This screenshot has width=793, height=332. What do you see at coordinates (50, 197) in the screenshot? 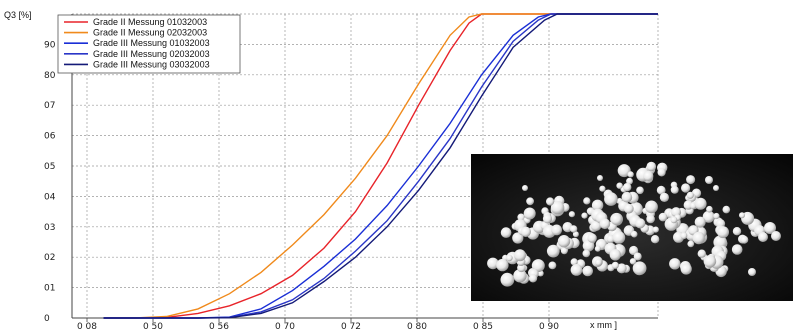
I see `y-tick-label: 04` at bounding box center [50, 197].